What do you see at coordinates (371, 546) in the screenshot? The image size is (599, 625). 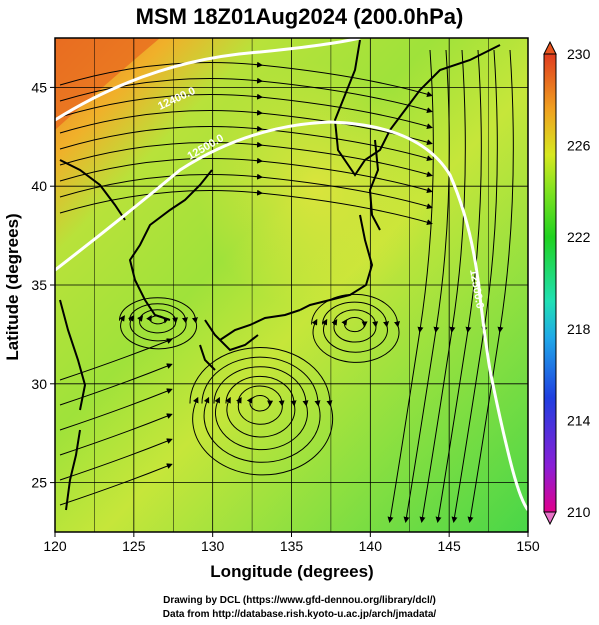 I see `x-tick-label: 140` at bounding box center [371, 546].